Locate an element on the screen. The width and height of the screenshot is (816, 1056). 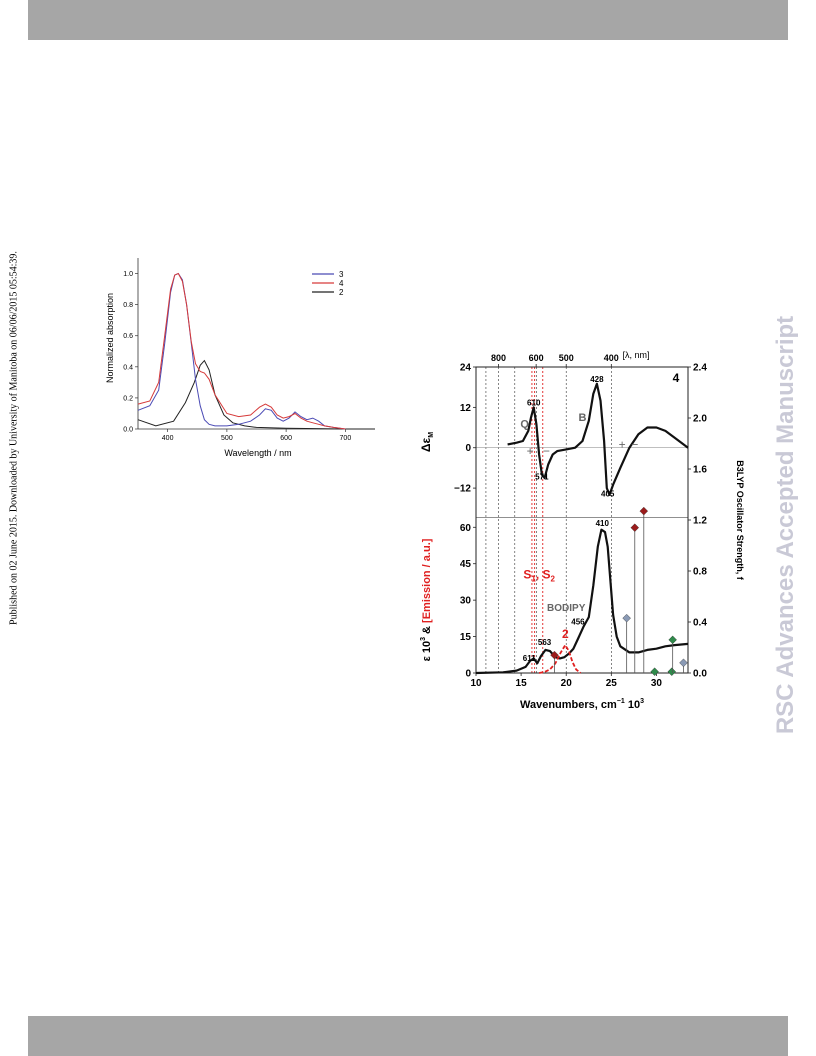
y-tick-label: 0.2 is located at coordinates (128, 398).